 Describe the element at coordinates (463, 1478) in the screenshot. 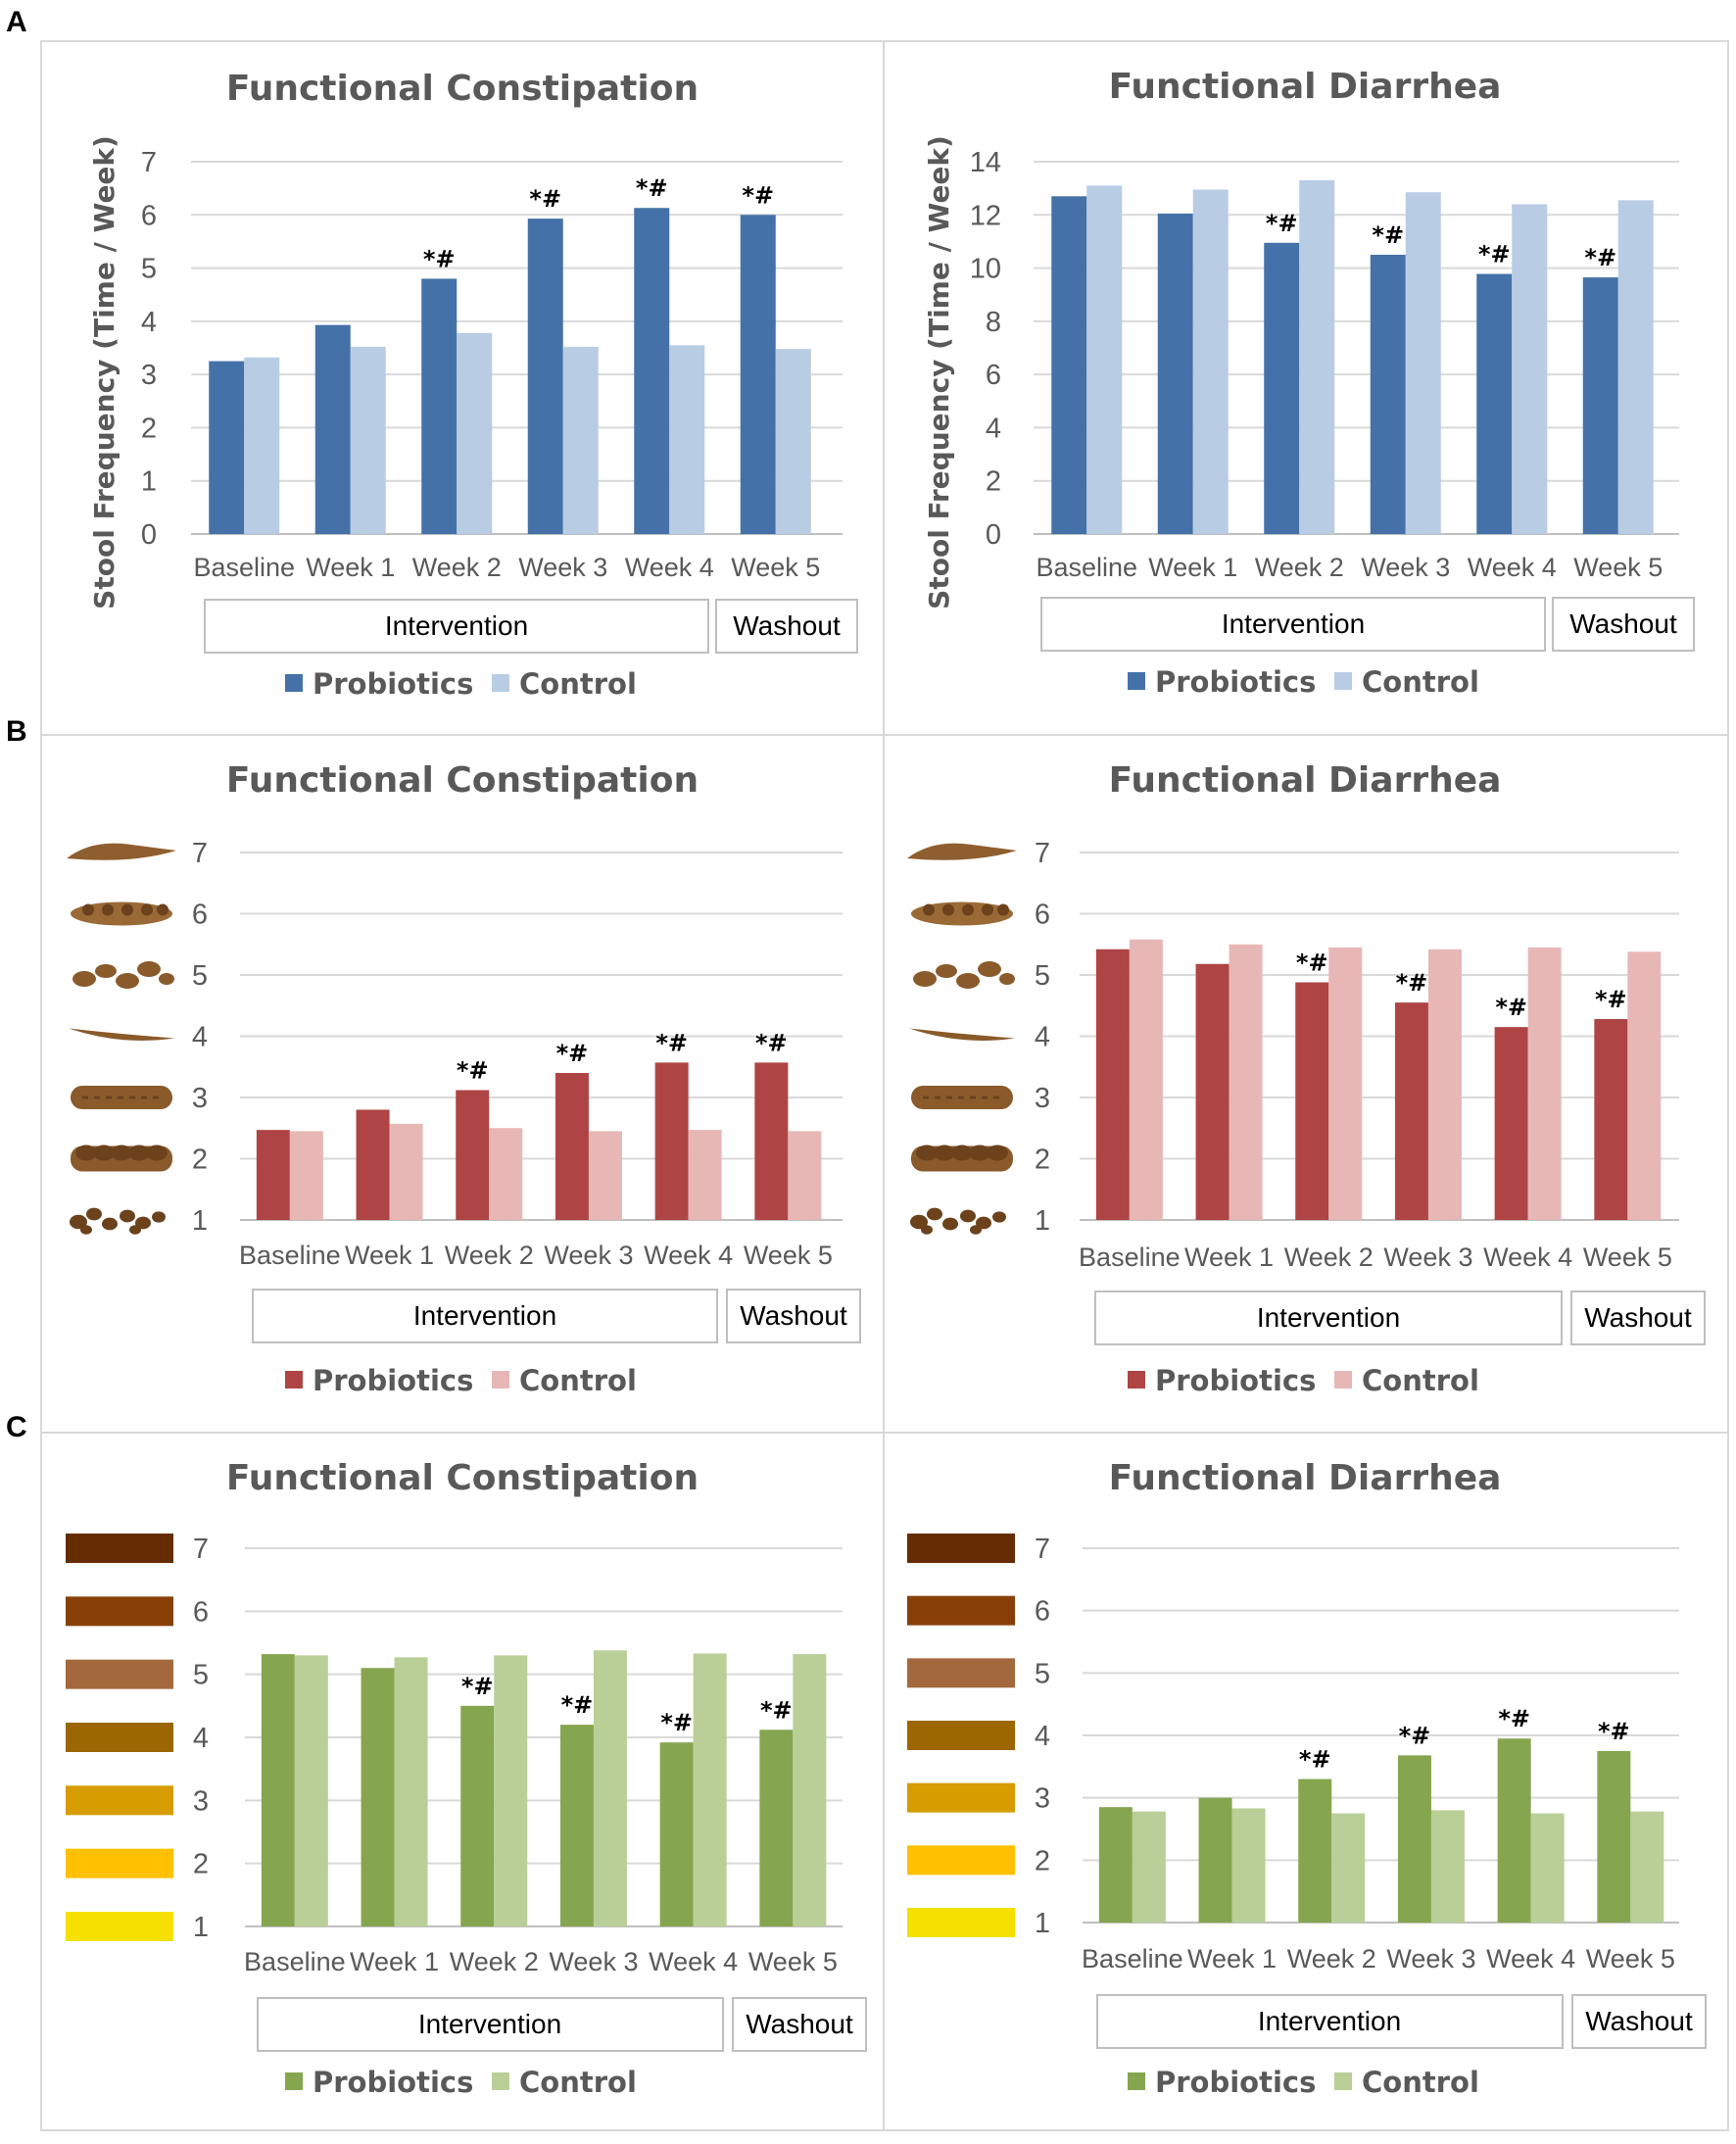

I see `chart-title: Functional Constipation` at that location.